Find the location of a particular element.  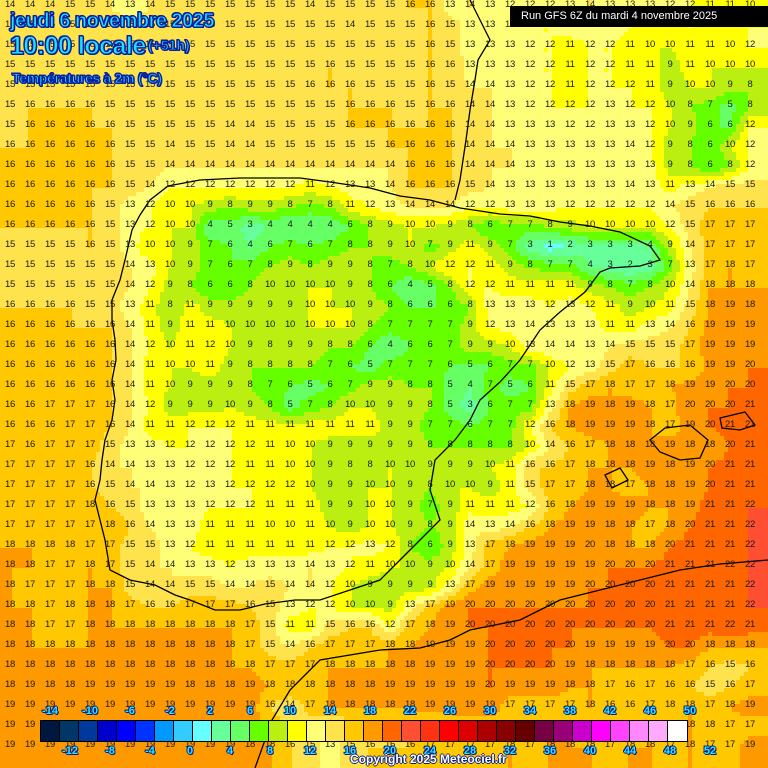

temperature-value: 8 is located at coordinates (270, 264).